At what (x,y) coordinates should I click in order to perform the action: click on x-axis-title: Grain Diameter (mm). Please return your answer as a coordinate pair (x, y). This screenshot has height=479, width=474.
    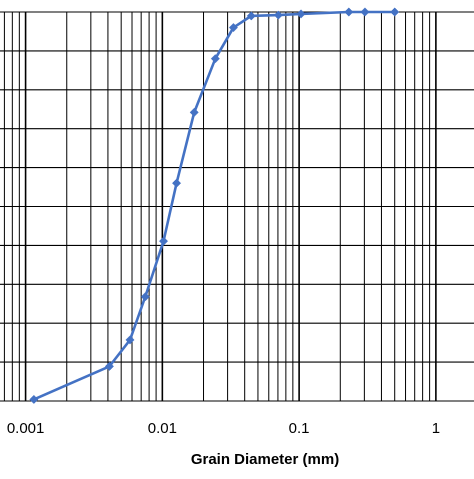
    Looking at the image, I should click on (265, 459).